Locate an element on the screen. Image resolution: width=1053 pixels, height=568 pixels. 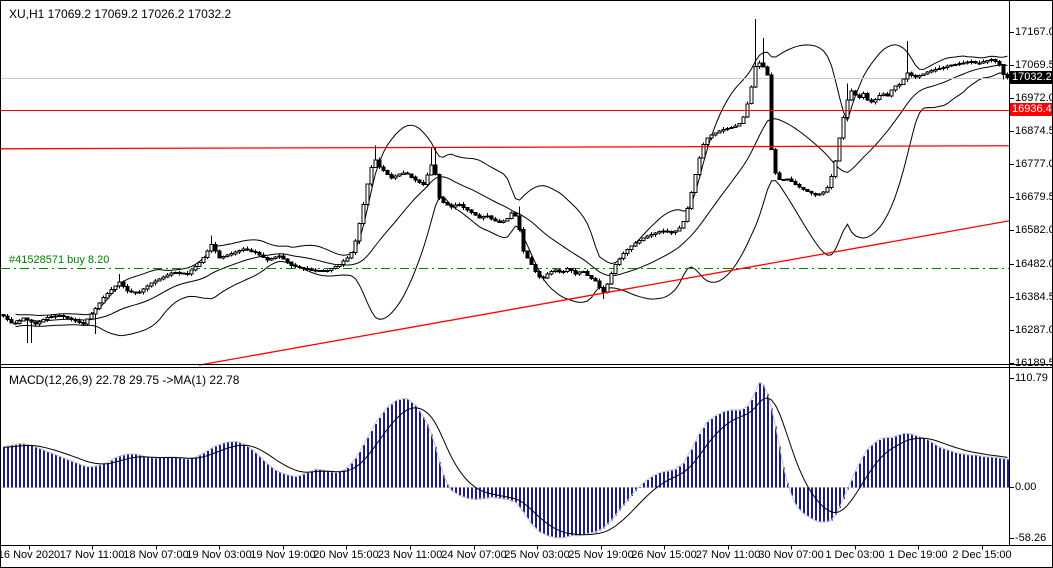
time-axis-label: 25 Nov 19:00 is located at coordinates (601, 555).